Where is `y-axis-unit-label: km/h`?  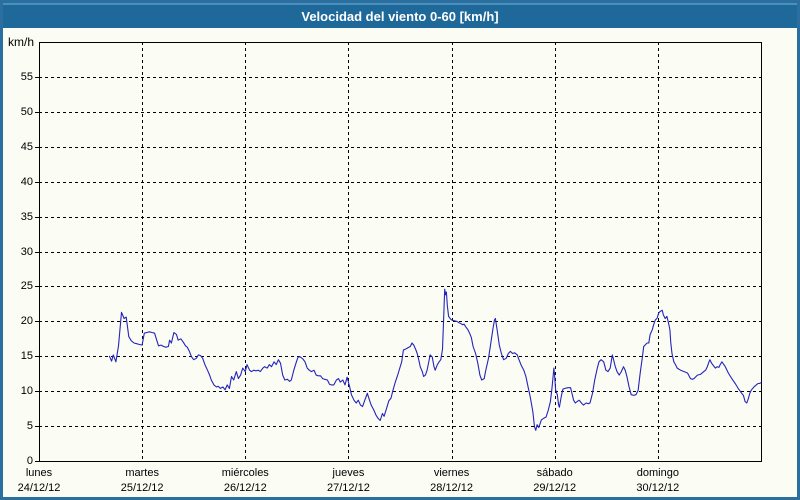 y-axis-unit-label: km/h is located at coordinates (20, 42).